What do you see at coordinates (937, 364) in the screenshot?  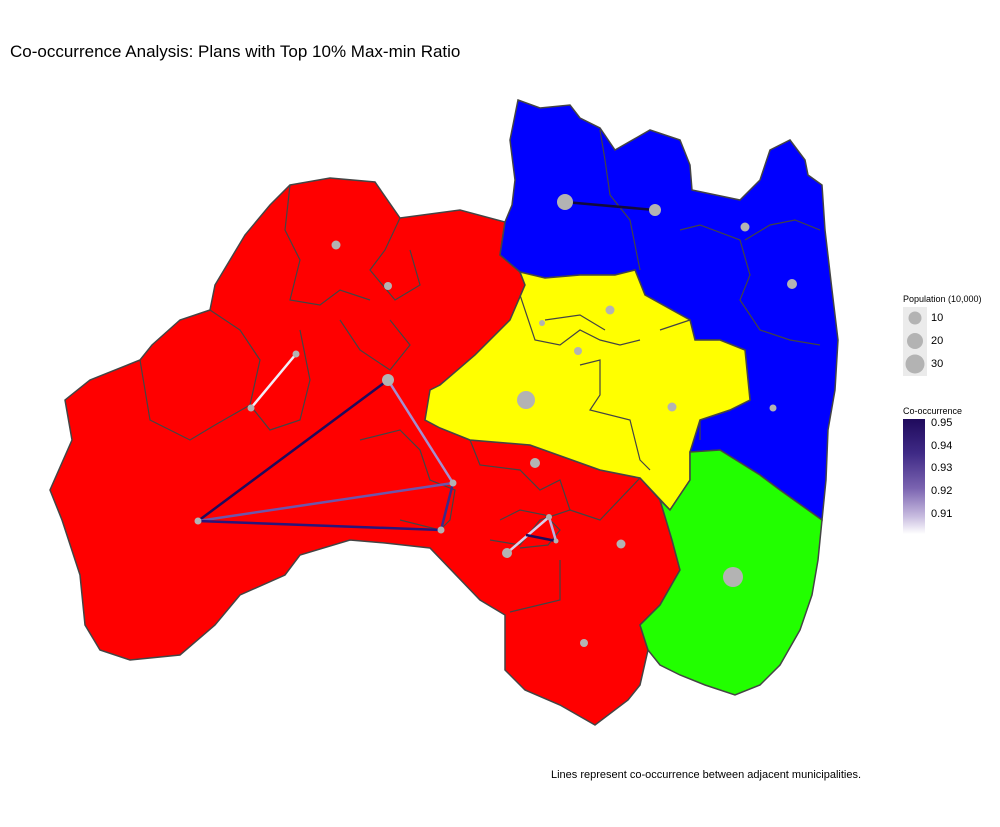 I see `population-legend-label: 30` at bounding box center [937, 364].